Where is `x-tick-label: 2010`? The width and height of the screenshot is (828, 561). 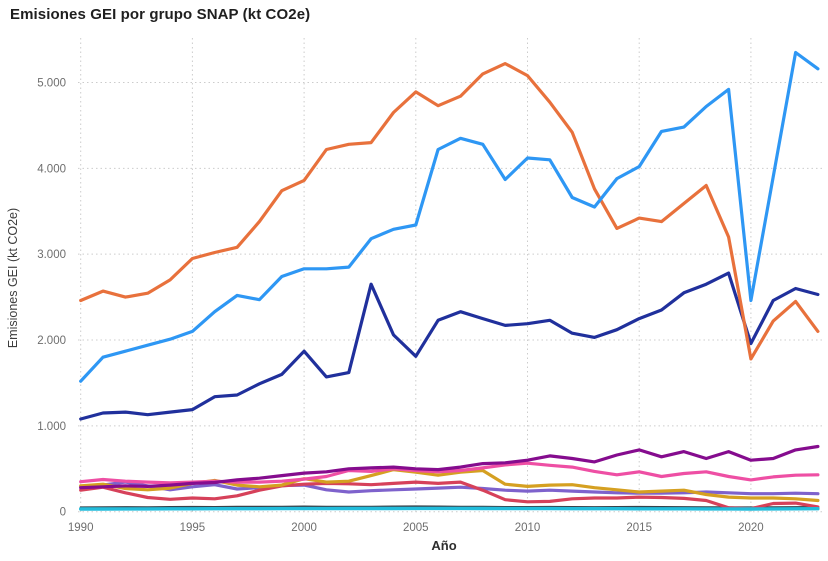 x-tick-label: 2010 is located at coordinates (528, 528).